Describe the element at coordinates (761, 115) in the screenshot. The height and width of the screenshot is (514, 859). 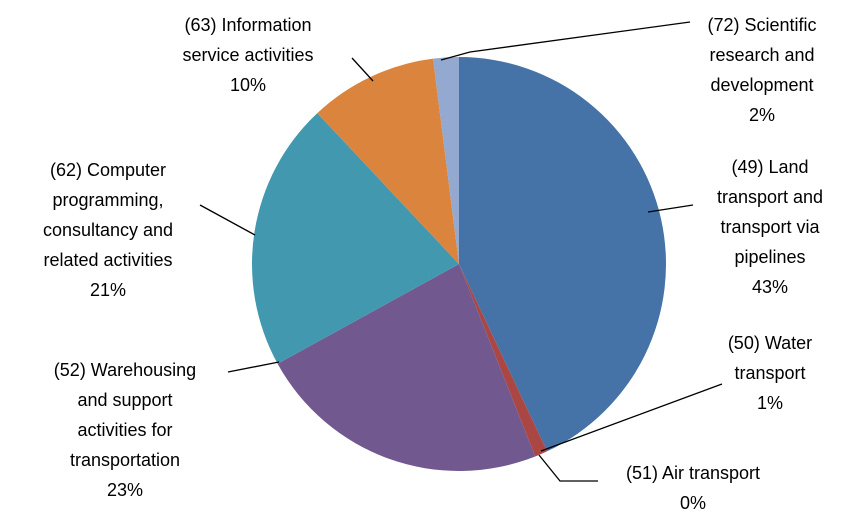
I see `percent-label: 2%` at that location.